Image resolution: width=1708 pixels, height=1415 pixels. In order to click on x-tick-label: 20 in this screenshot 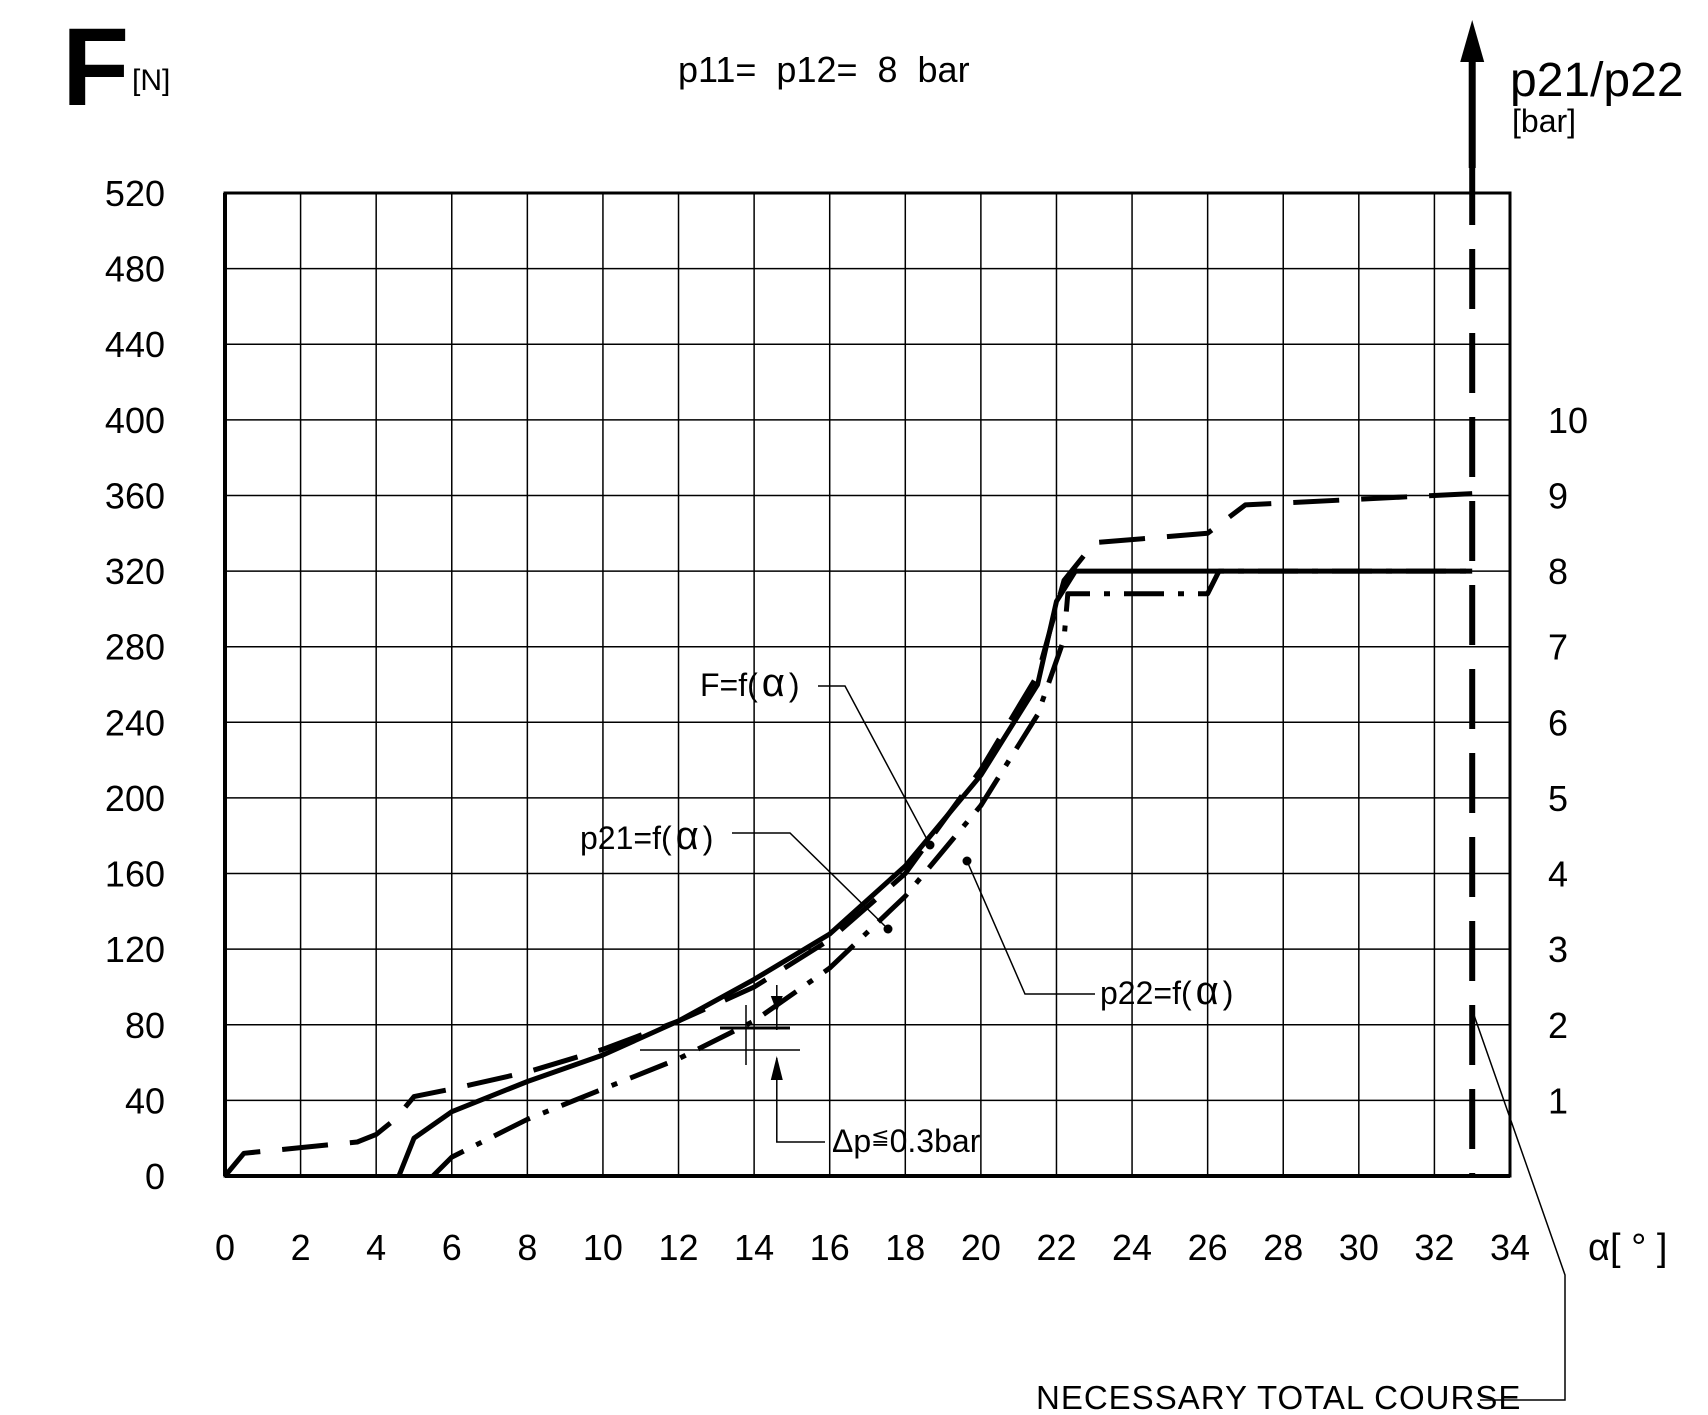, I will do `click(981, 1247)`.